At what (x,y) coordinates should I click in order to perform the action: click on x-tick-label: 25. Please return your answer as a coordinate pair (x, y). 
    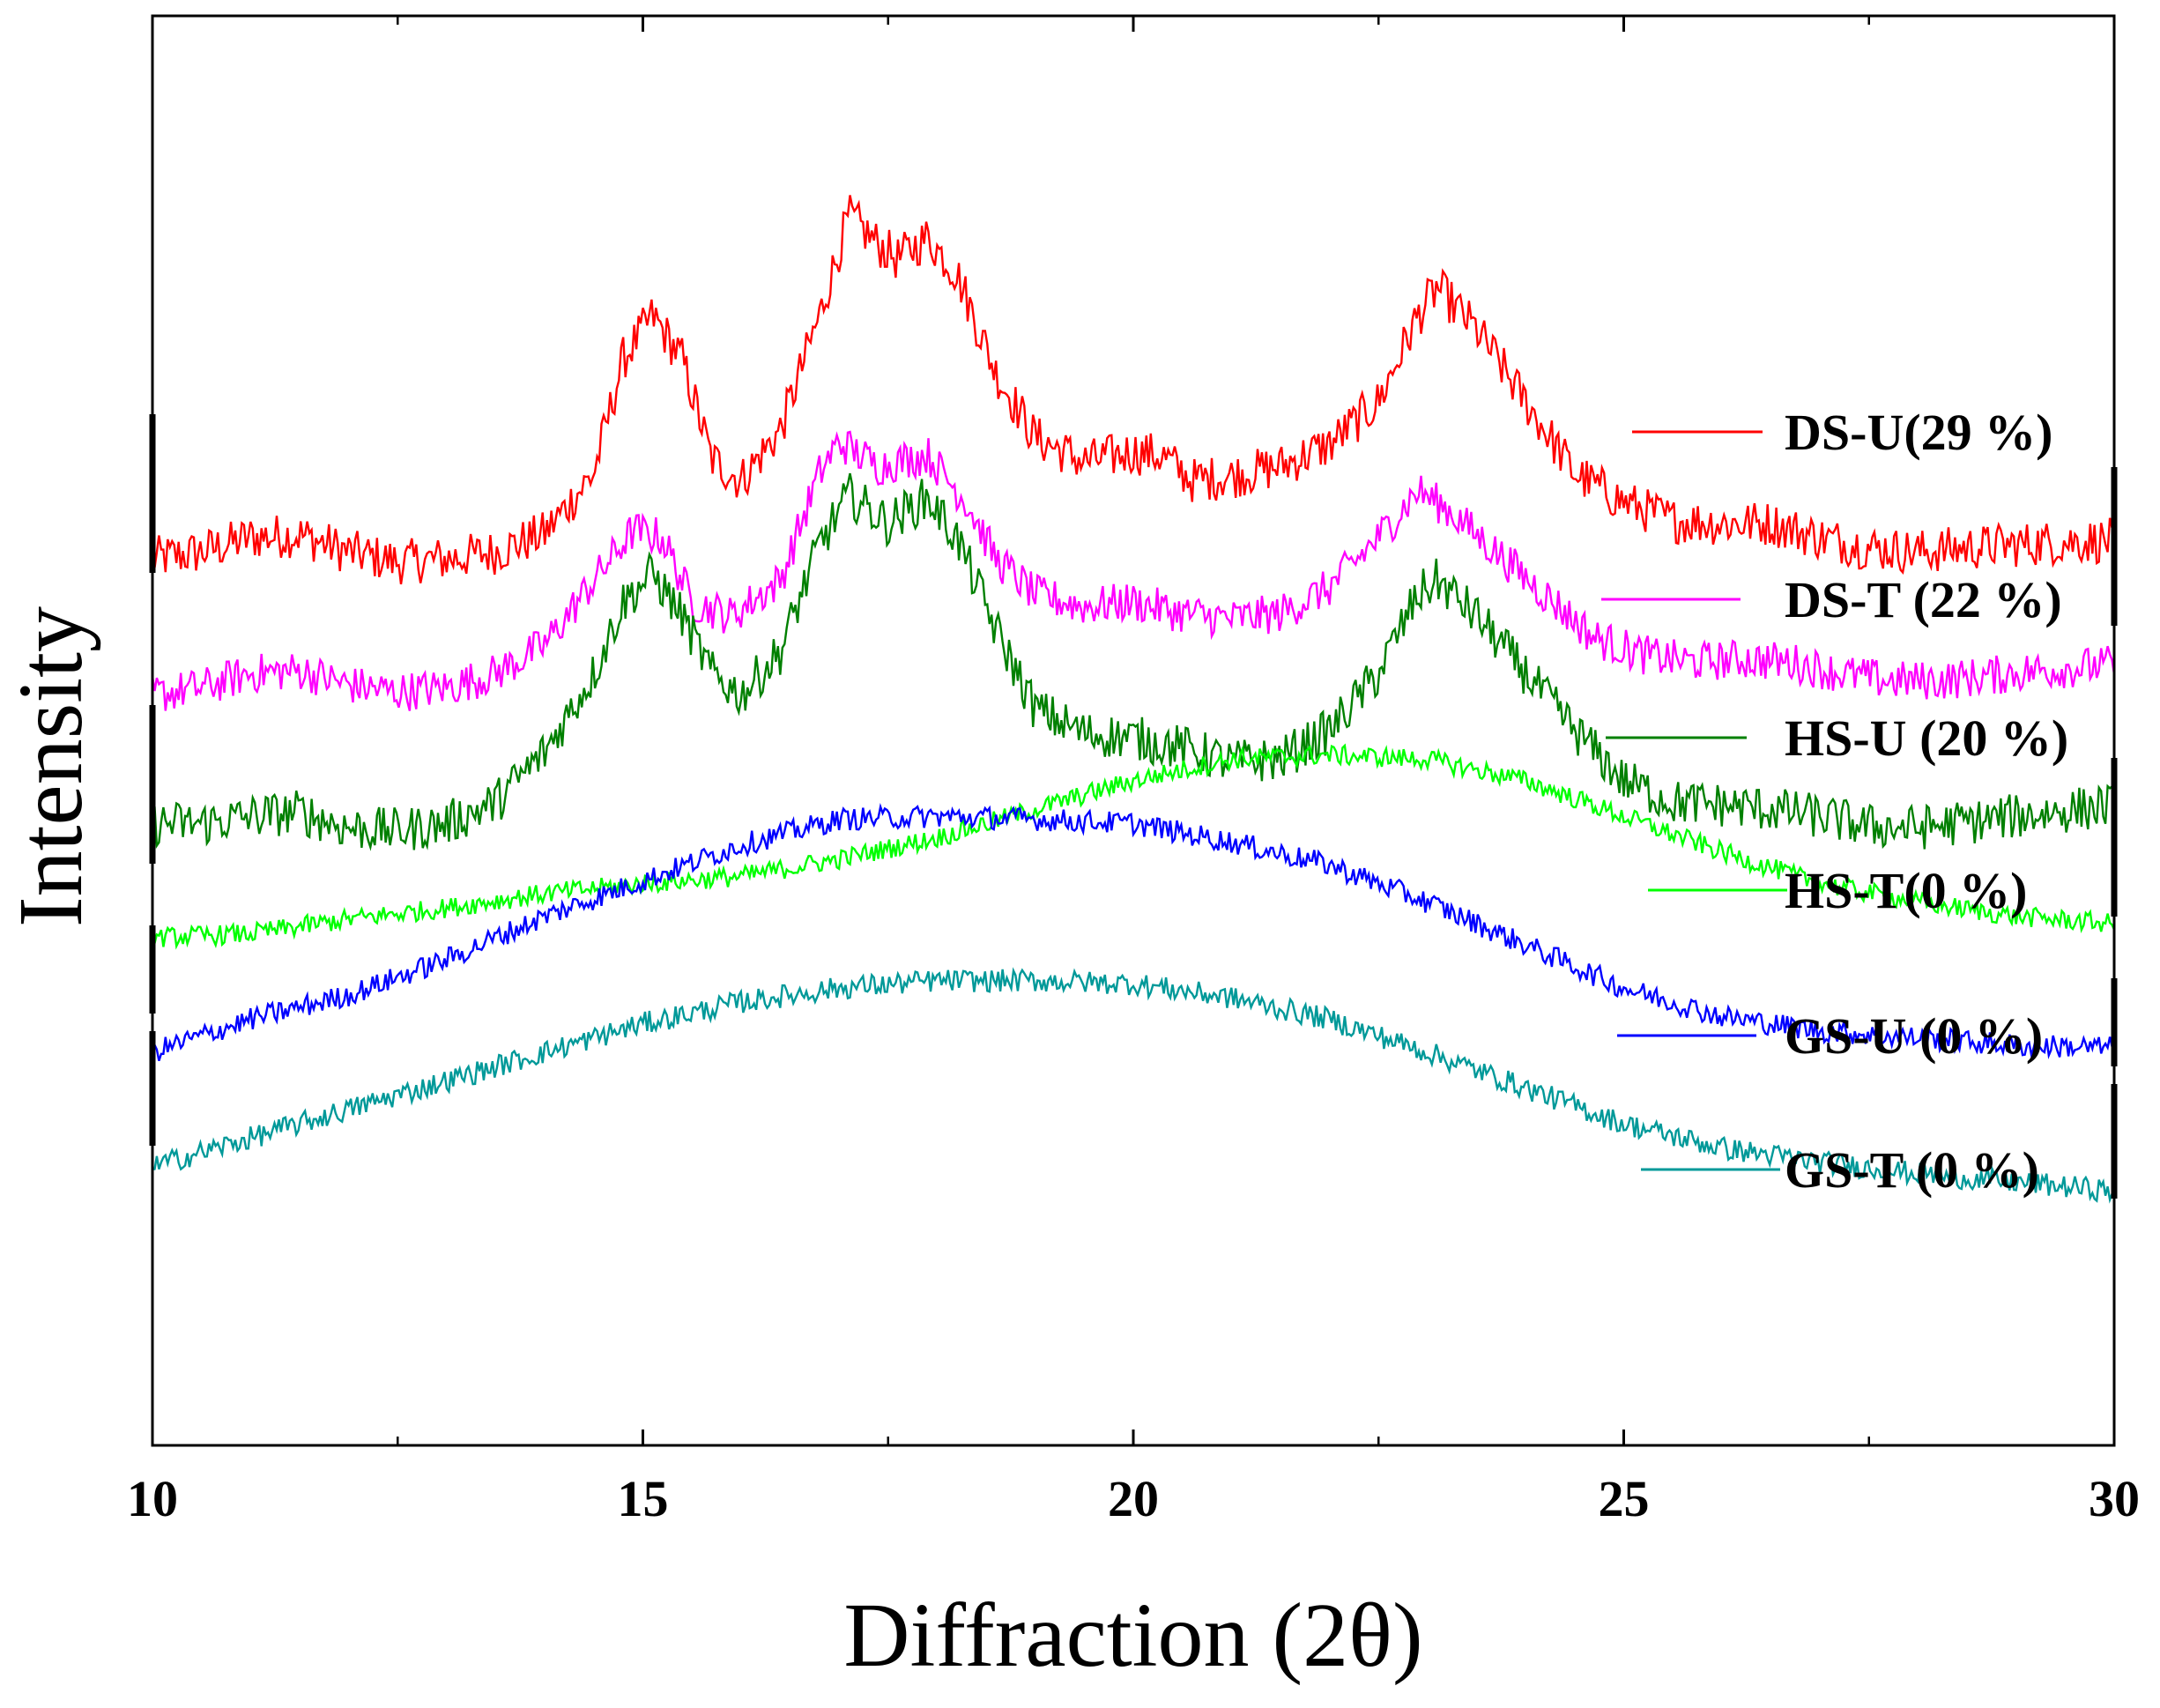
    Looking at the image, I should click on (1624, 1498).